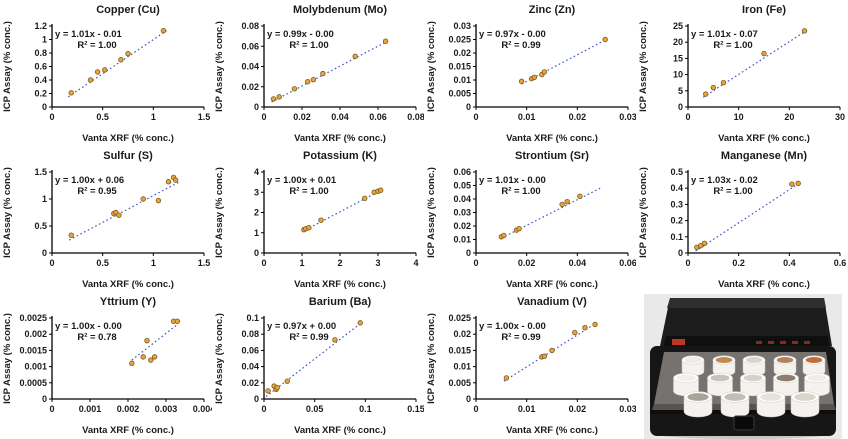 This screenshot has height=439, width=848. What do you see at coordinates (459, 383) in the screenshot?
I see `y-tick-label: 0.005` at bounding box center [459, 383].